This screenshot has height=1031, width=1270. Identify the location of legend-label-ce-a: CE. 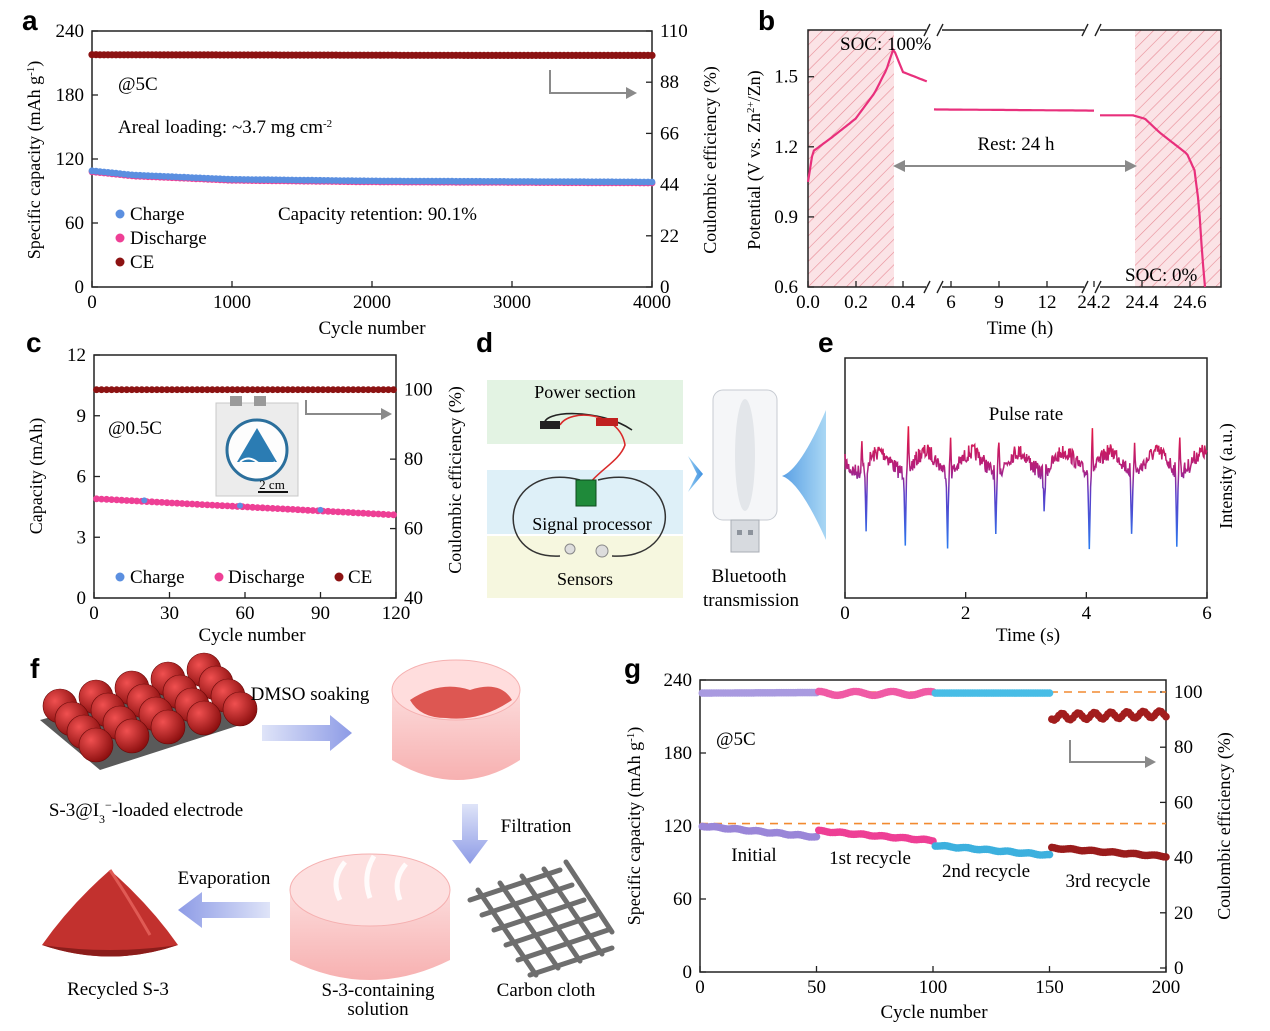
(142, 262).